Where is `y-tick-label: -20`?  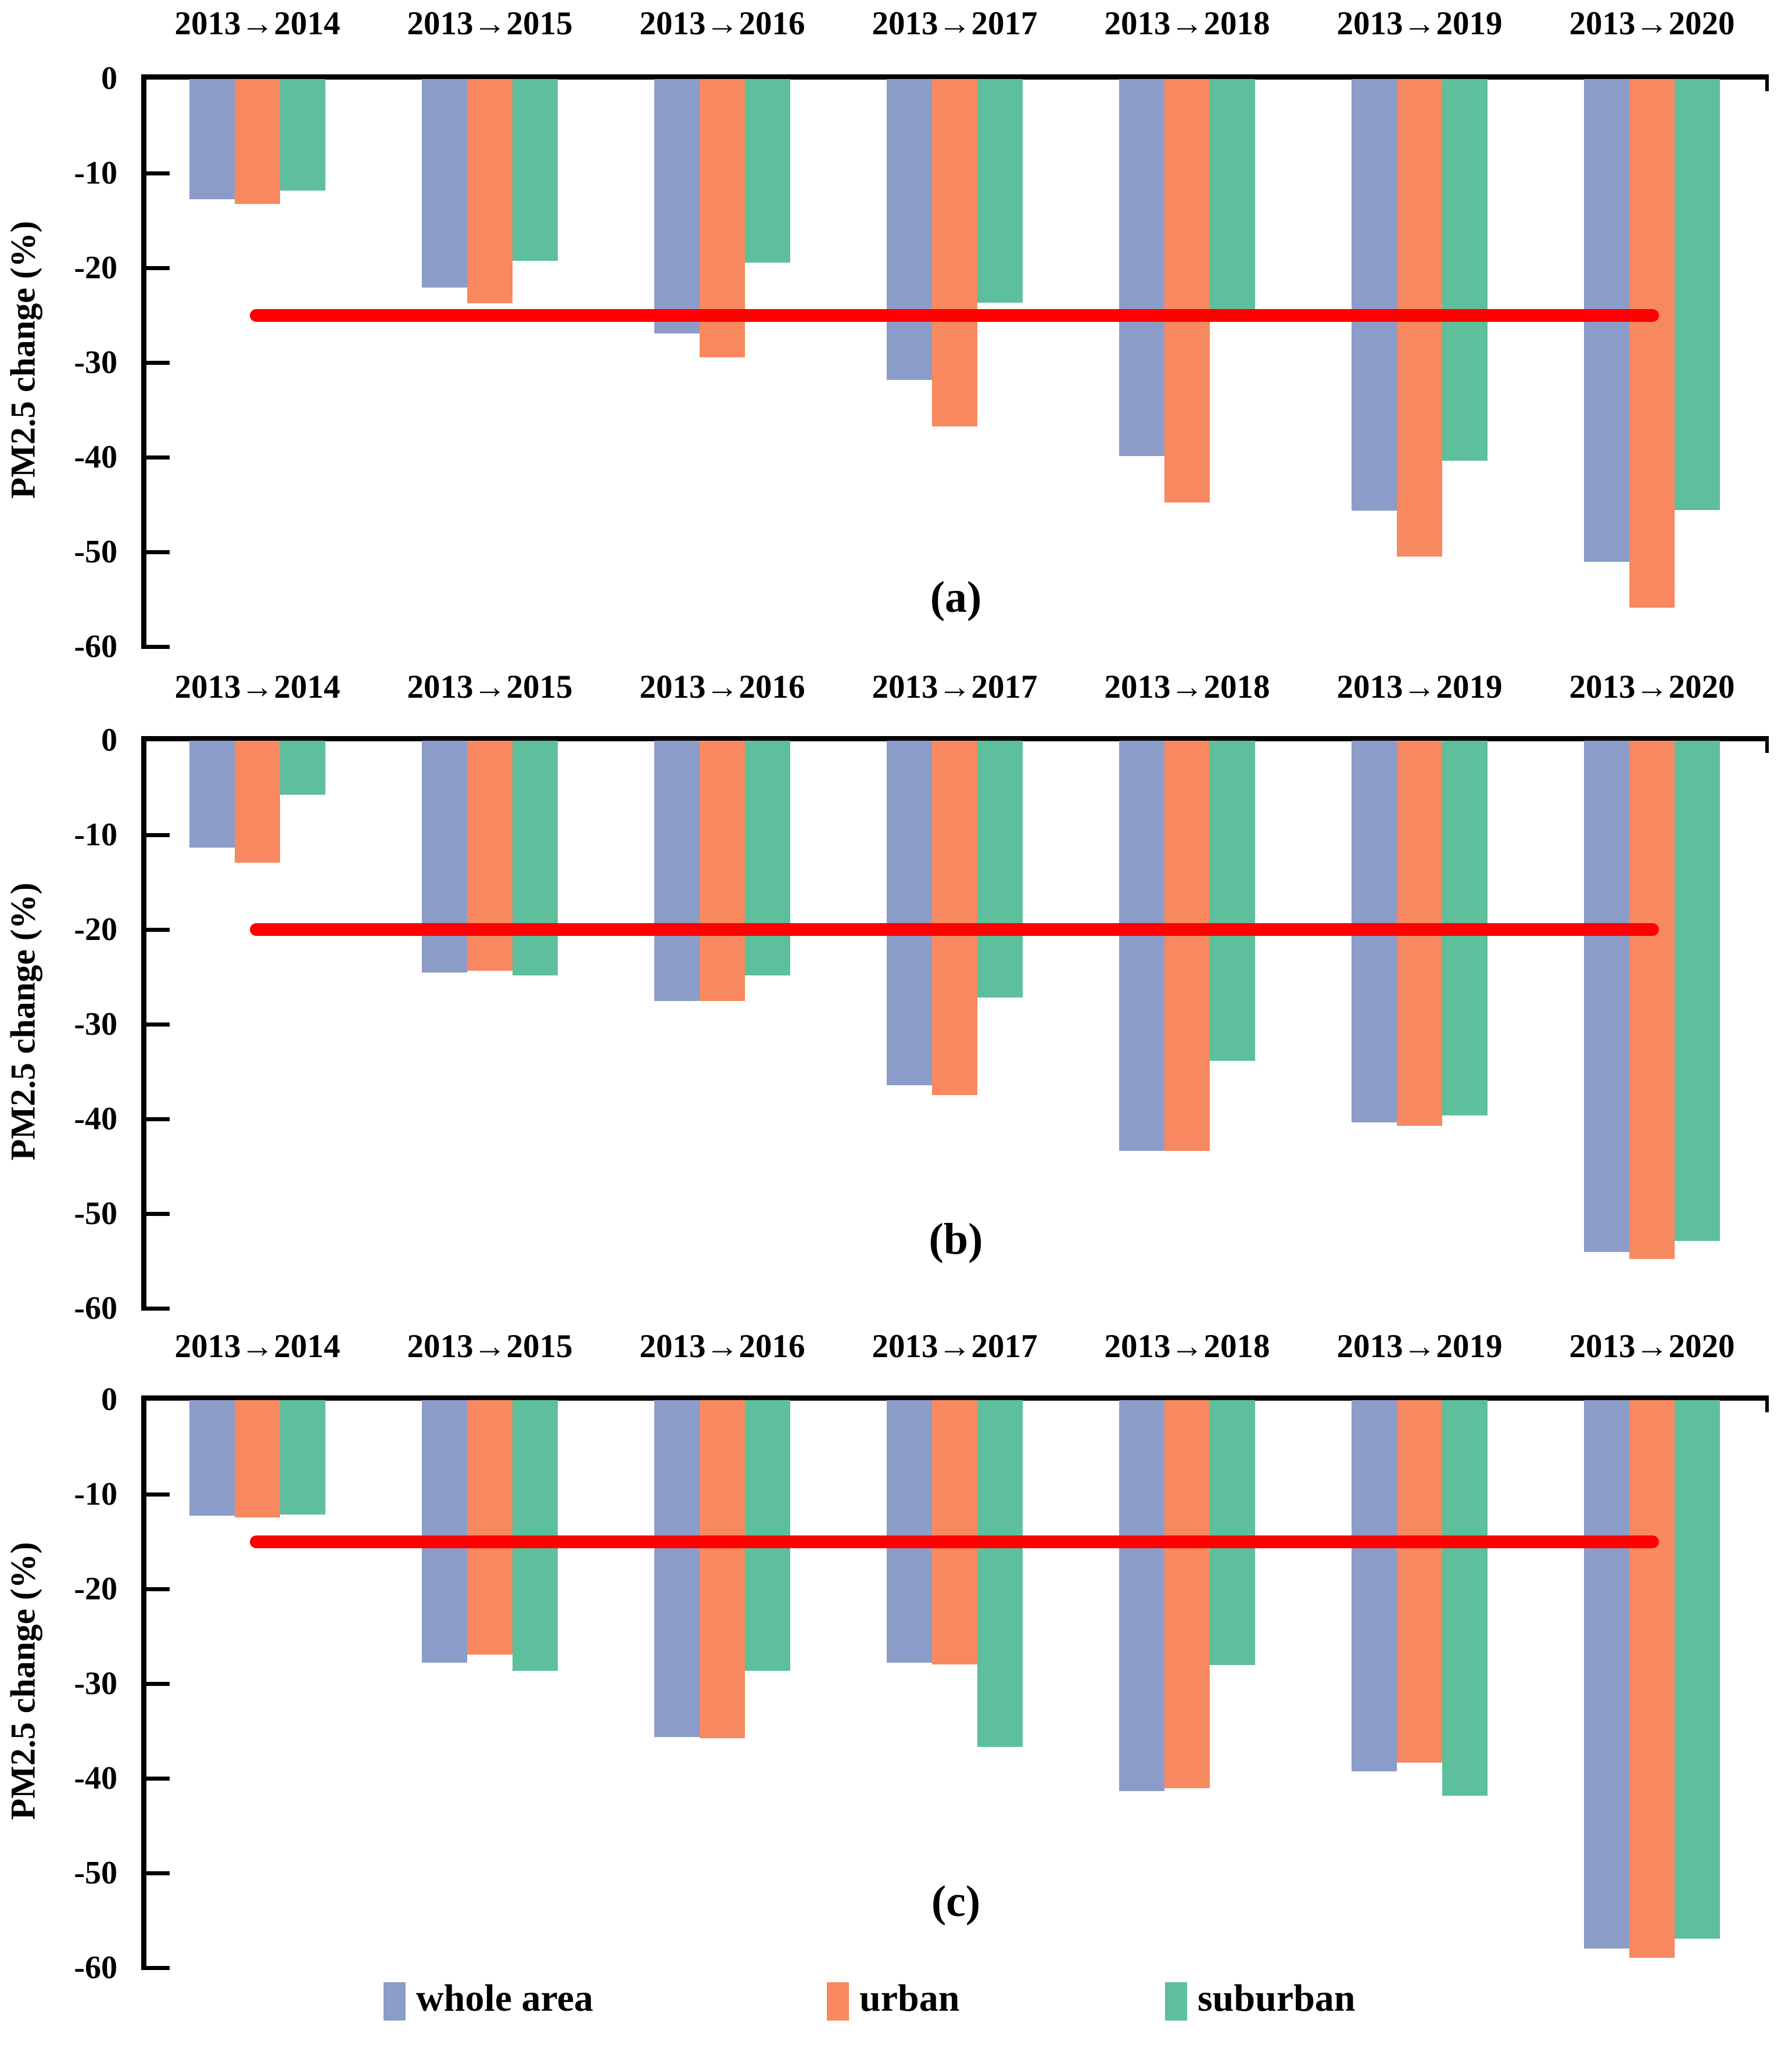
y-tick-label: -20 is located at coordinates (95, 1589).